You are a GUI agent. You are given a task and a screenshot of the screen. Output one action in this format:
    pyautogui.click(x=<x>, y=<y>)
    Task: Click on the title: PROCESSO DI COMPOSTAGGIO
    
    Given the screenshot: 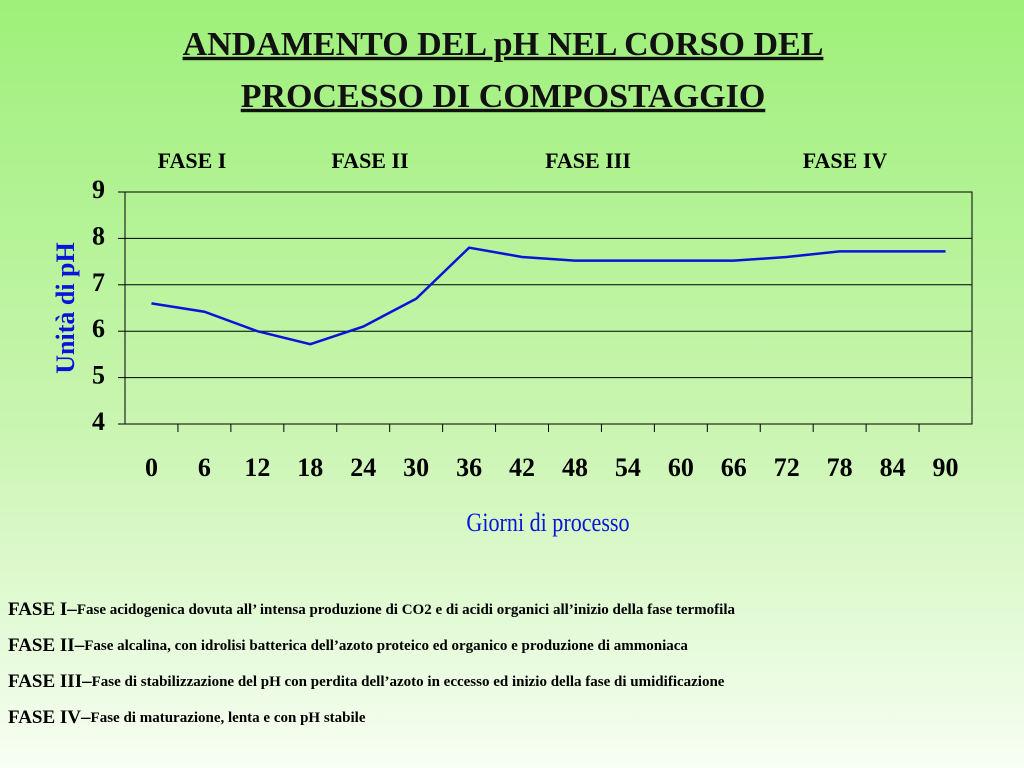 What is the action you would take?
    pyautogui.click(x=503, y=96)
    